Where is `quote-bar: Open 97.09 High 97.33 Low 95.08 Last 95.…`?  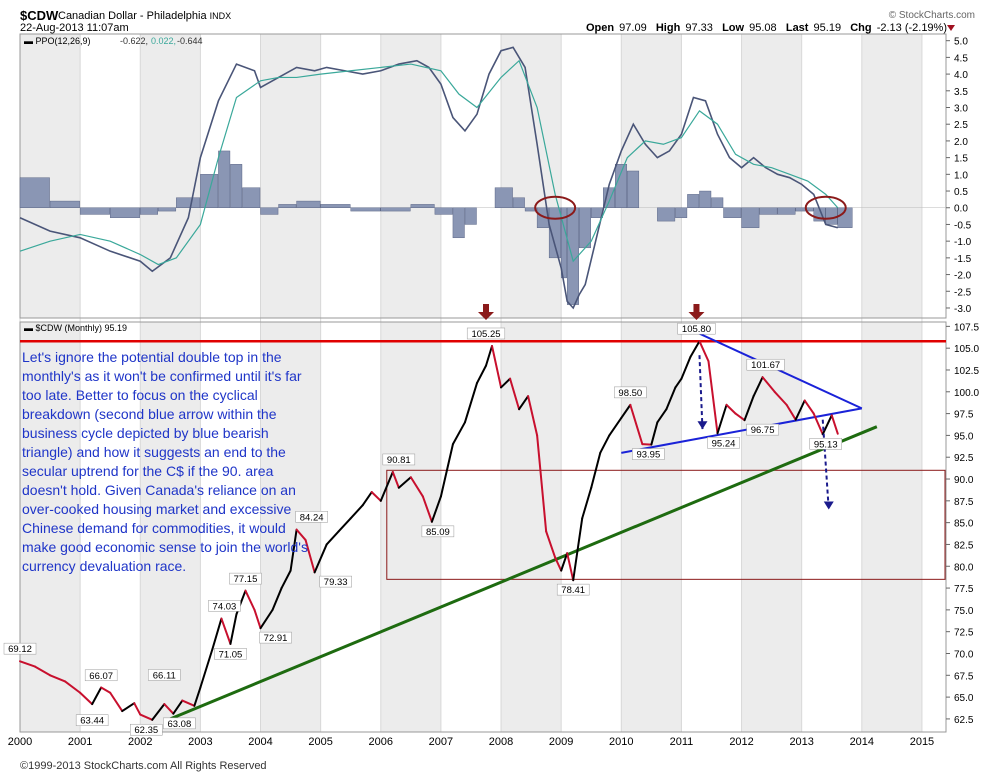 quote-bar: Open 97.09 High 97.33 Low 95.08 Last 95.… is located at coordinates (766, 28).